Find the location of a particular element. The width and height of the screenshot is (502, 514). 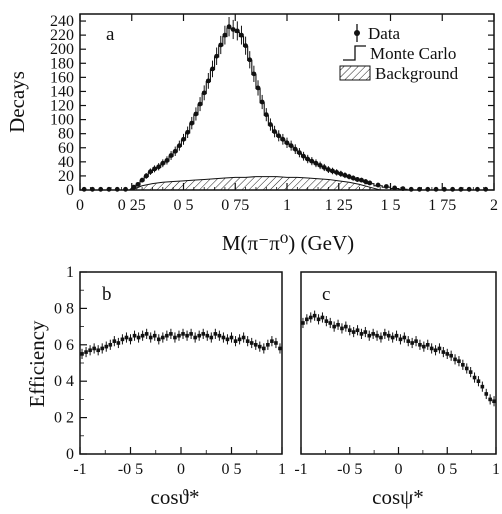

y-tick-label: 240 is located at coordinates (62, 21).